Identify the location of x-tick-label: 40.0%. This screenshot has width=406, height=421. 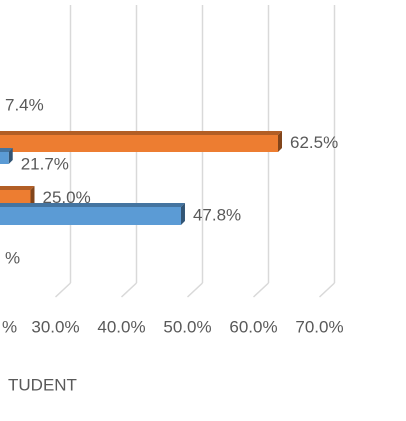
(121, 326).